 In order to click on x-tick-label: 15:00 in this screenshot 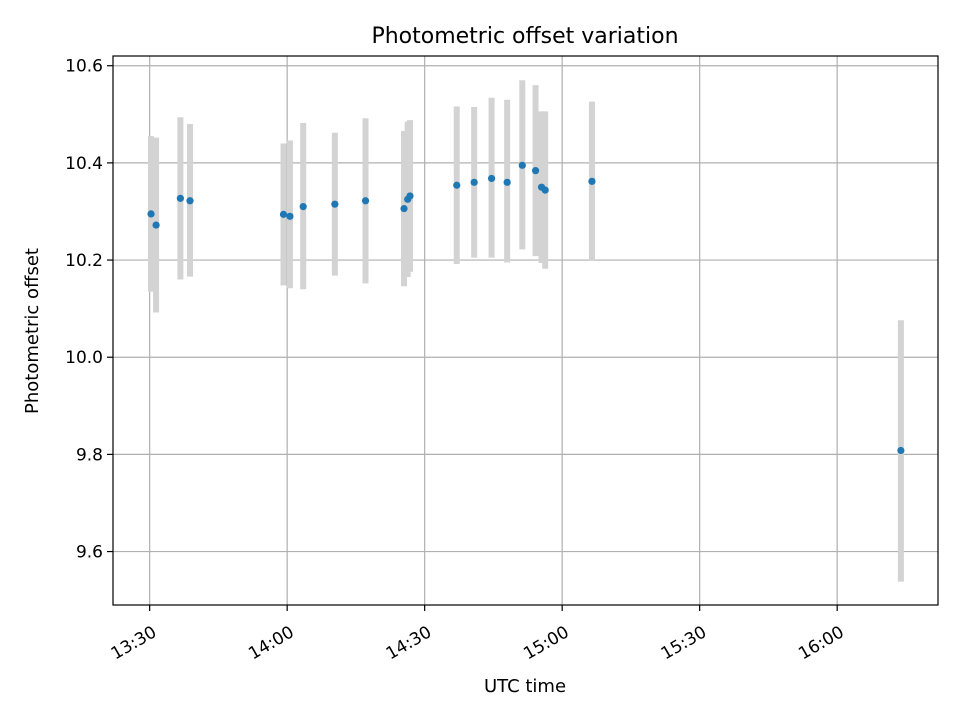, I will do `click(546, 643)`.